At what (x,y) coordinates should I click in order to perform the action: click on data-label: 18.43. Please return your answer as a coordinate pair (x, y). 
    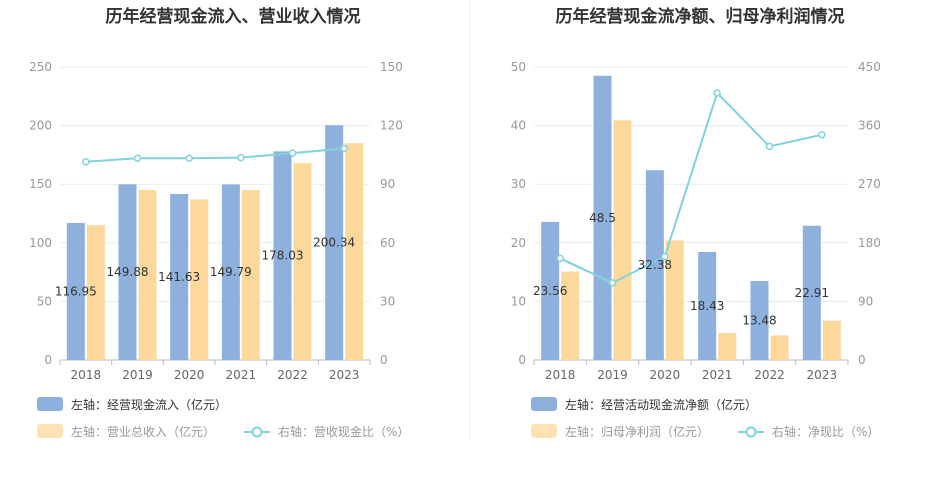
    Looking at the image, I should click on (707, 306).